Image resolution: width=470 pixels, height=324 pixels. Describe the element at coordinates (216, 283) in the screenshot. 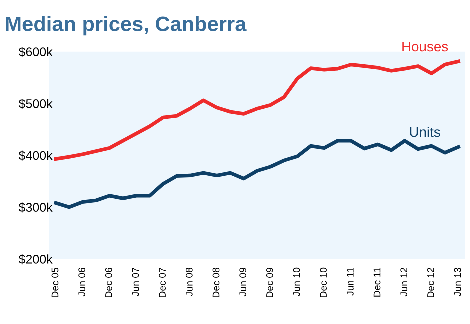

I see `x-tick-label: Dec 08` at that location.